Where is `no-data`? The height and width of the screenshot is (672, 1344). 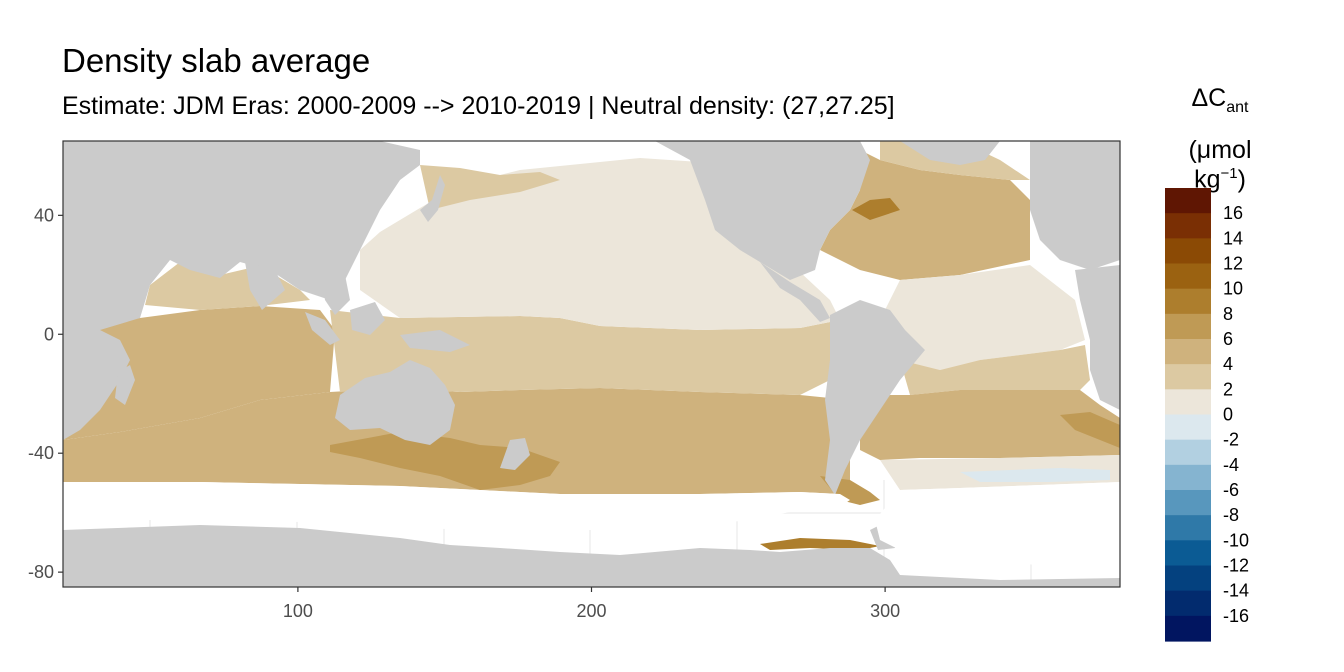
no-data is located at coordinates (591, 523).